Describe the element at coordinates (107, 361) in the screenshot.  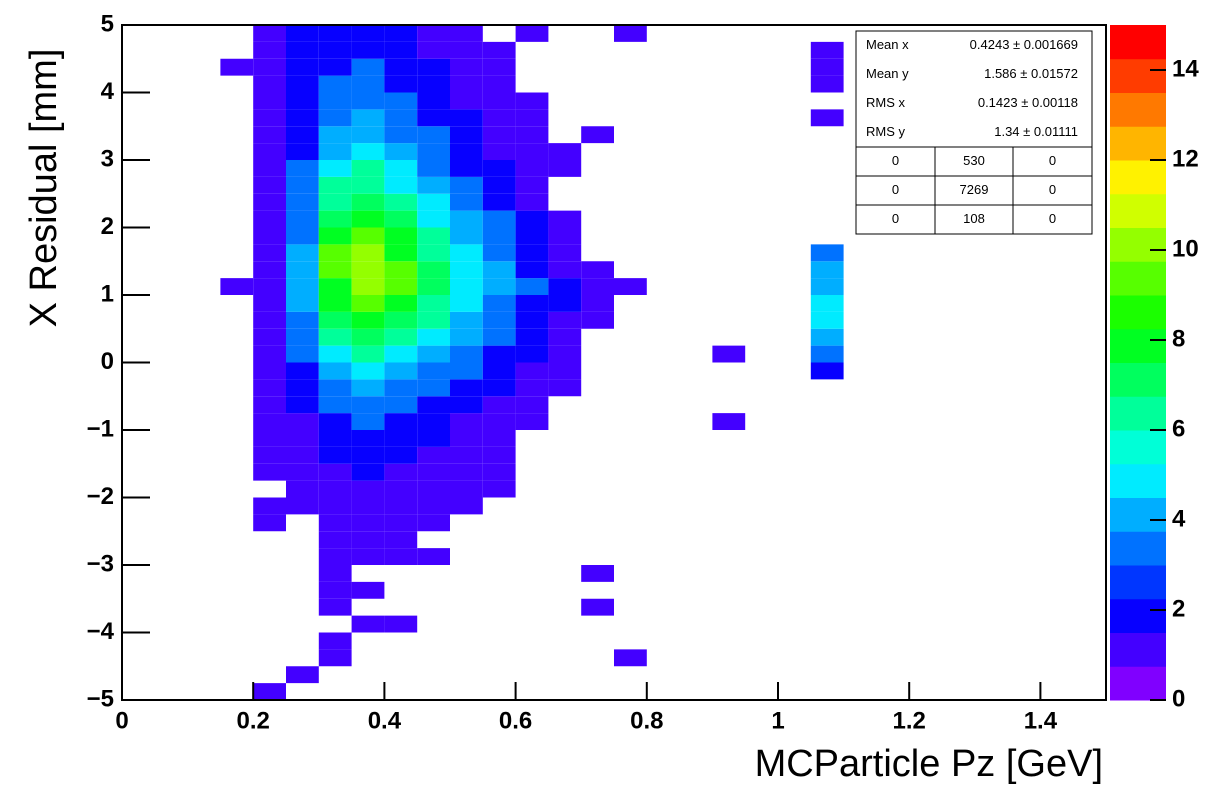
I see `y-tick-label: 0` at that location.